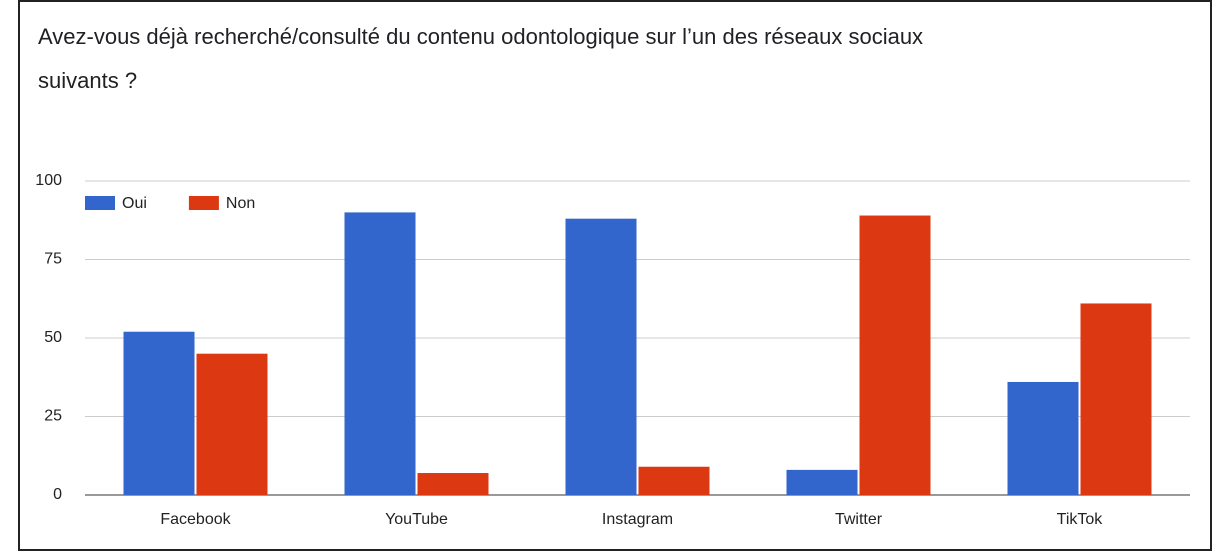  What do you see at coordinates (240, 203) in the screenshot?
I see `legend-label: Non` at bounding box center [240, 203].